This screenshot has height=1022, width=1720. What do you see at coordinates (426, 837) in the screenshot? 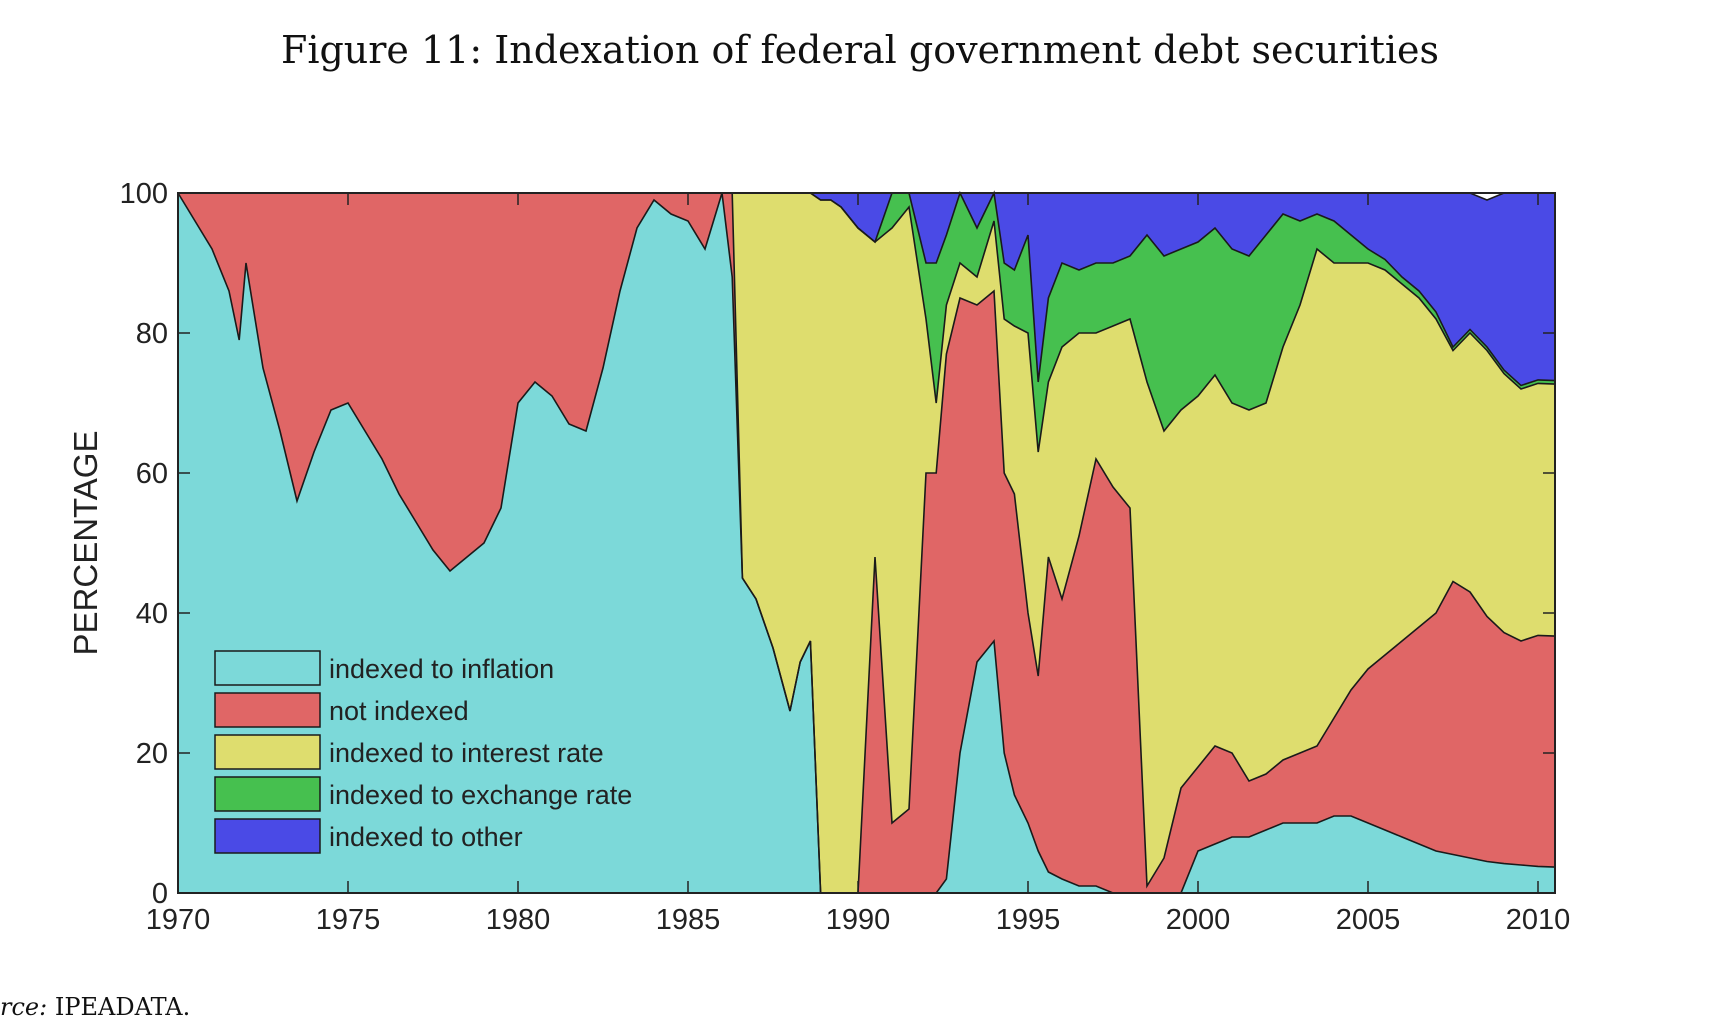
I see `legend-label: indexed to other` at bounding box center [426, 837].